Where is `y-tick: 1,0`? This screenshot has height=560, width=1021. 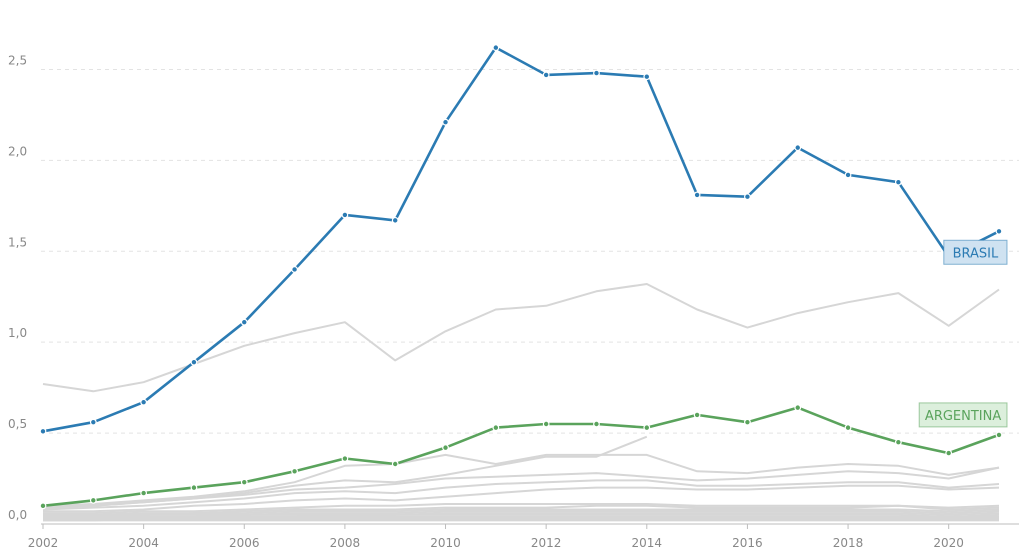
y-tick: 1,0 is located at coordinates (17, 333).